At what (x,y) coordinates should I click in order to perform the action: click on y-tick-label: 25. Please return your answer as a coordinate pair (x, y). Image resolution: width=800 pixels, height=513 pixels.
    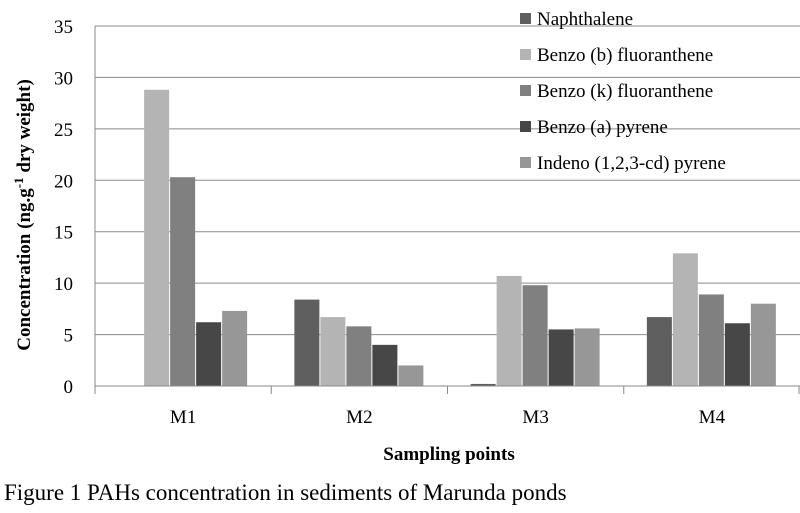
    Looking at the image, I should click on (63, 130).